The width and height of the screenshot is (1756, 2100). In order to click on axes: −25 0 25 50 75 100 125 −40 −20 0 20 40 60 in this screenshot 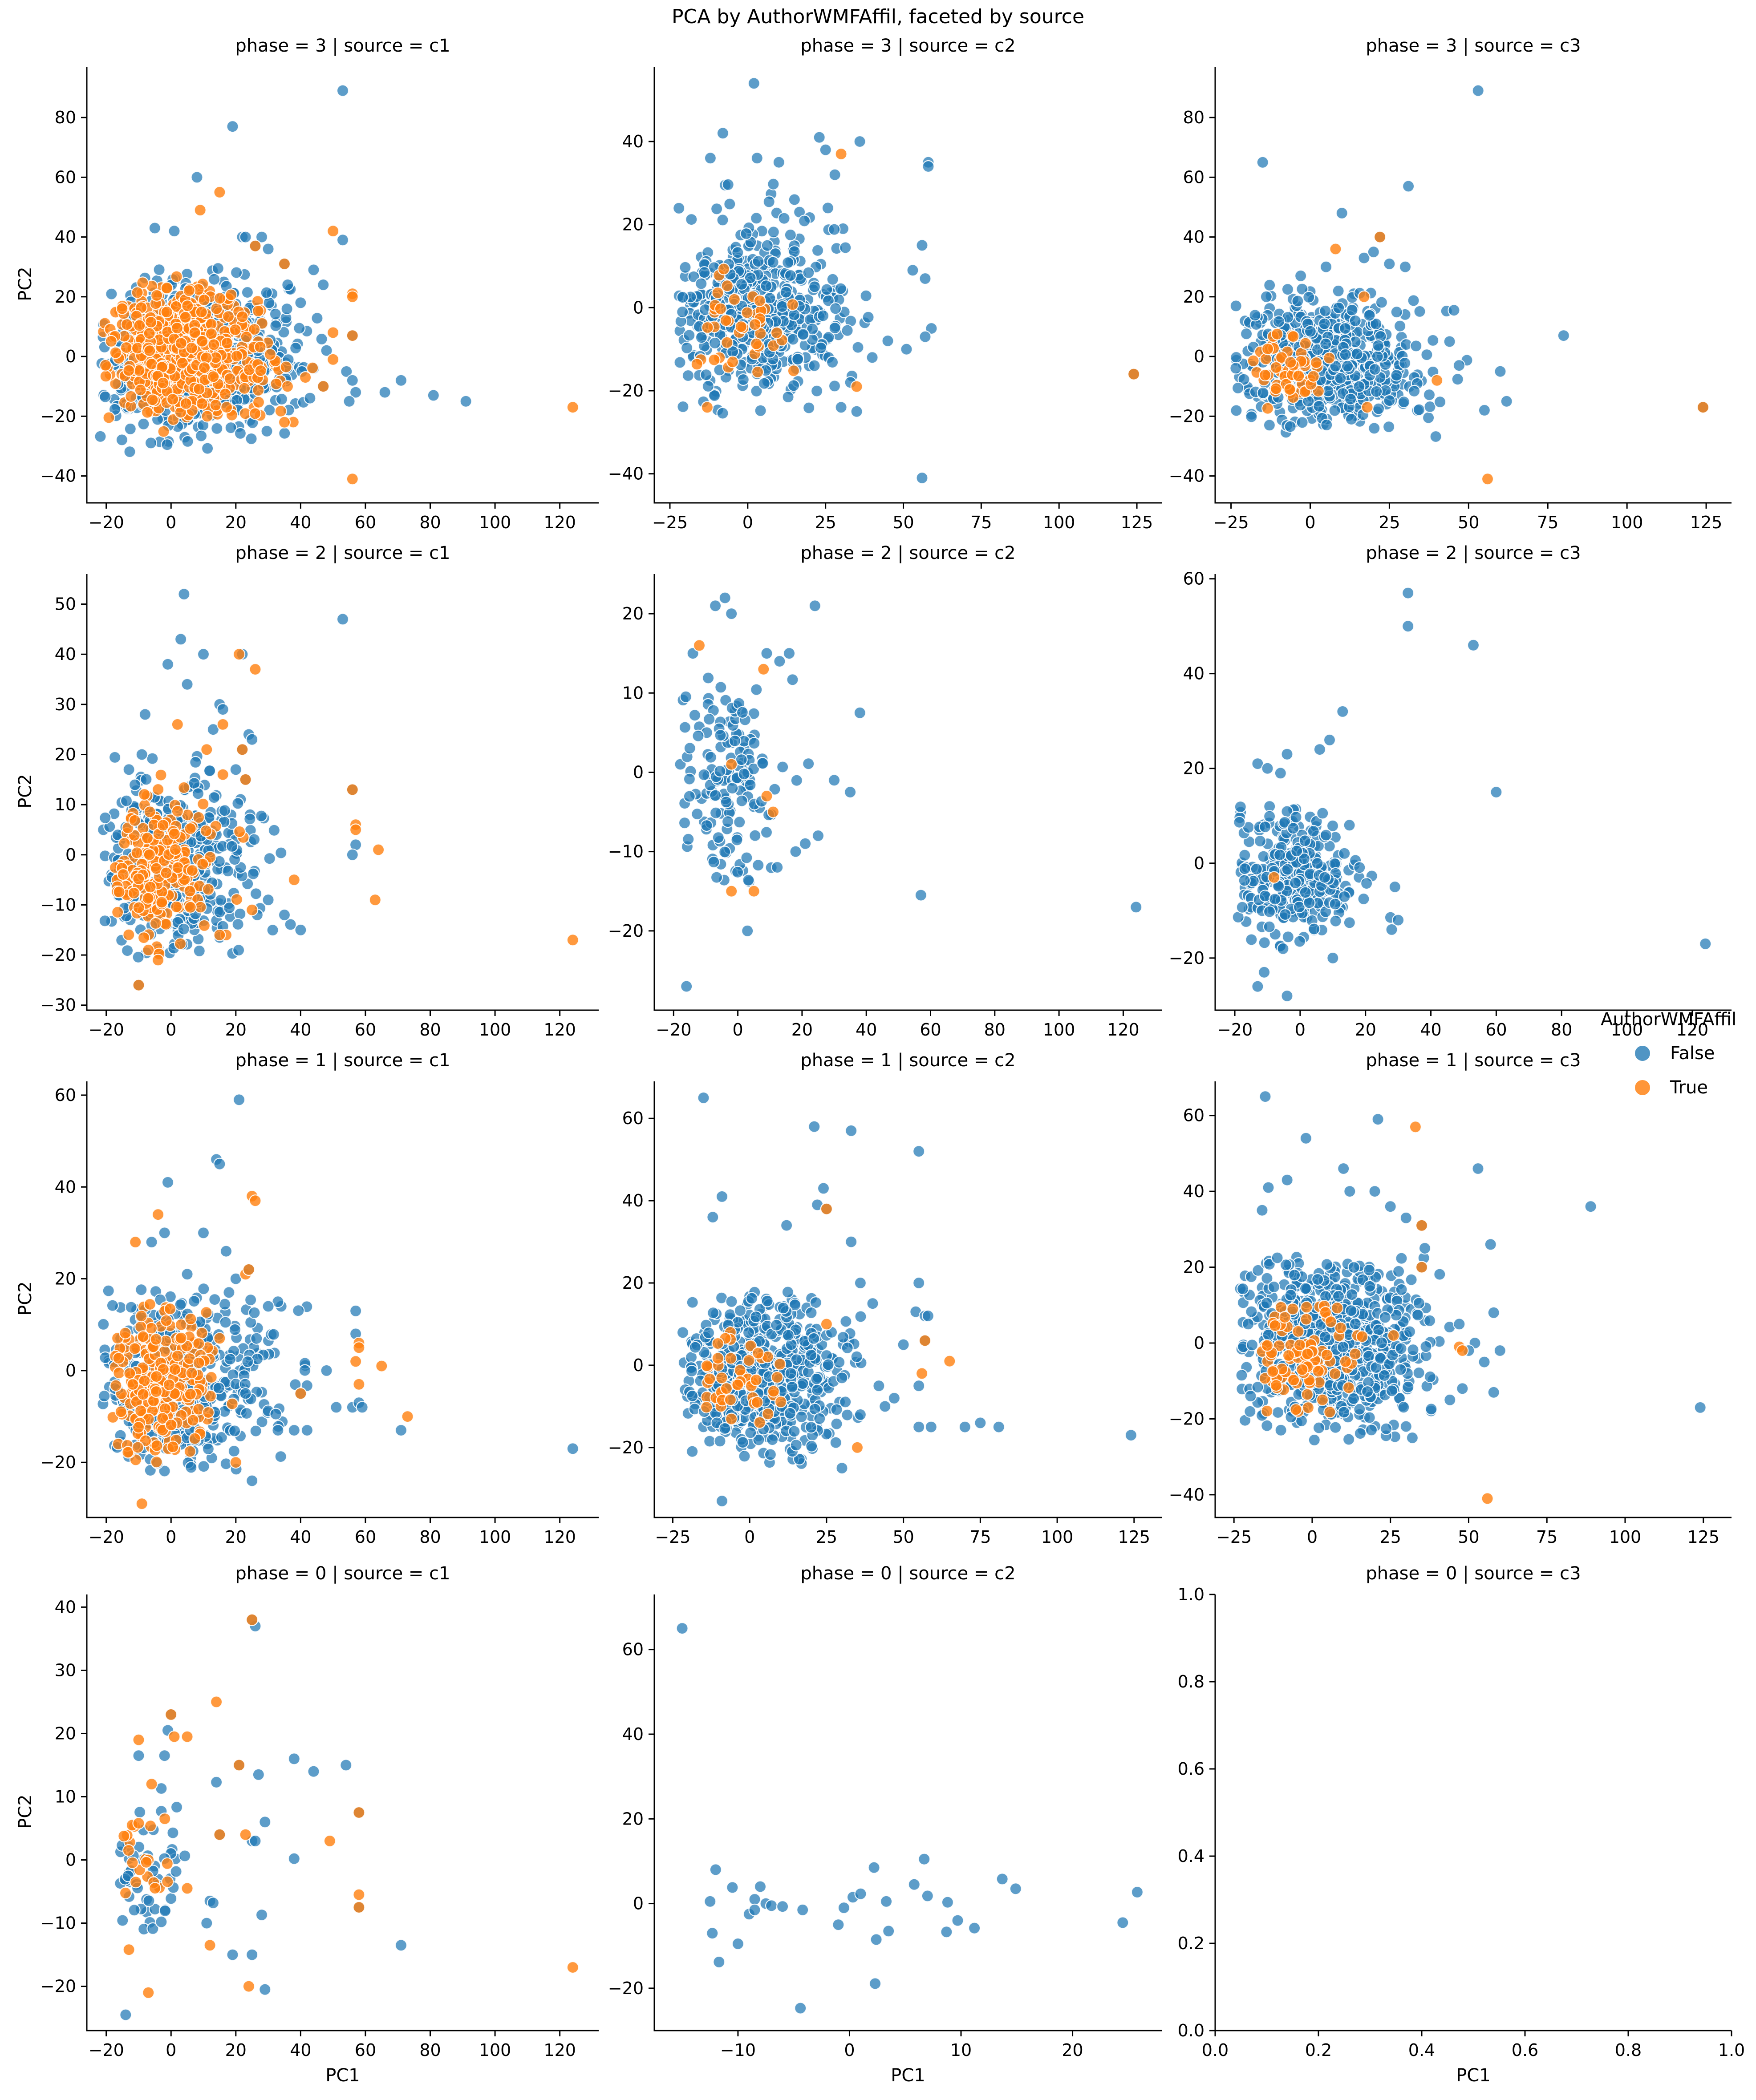, I will do `click(1451, 1314)`.